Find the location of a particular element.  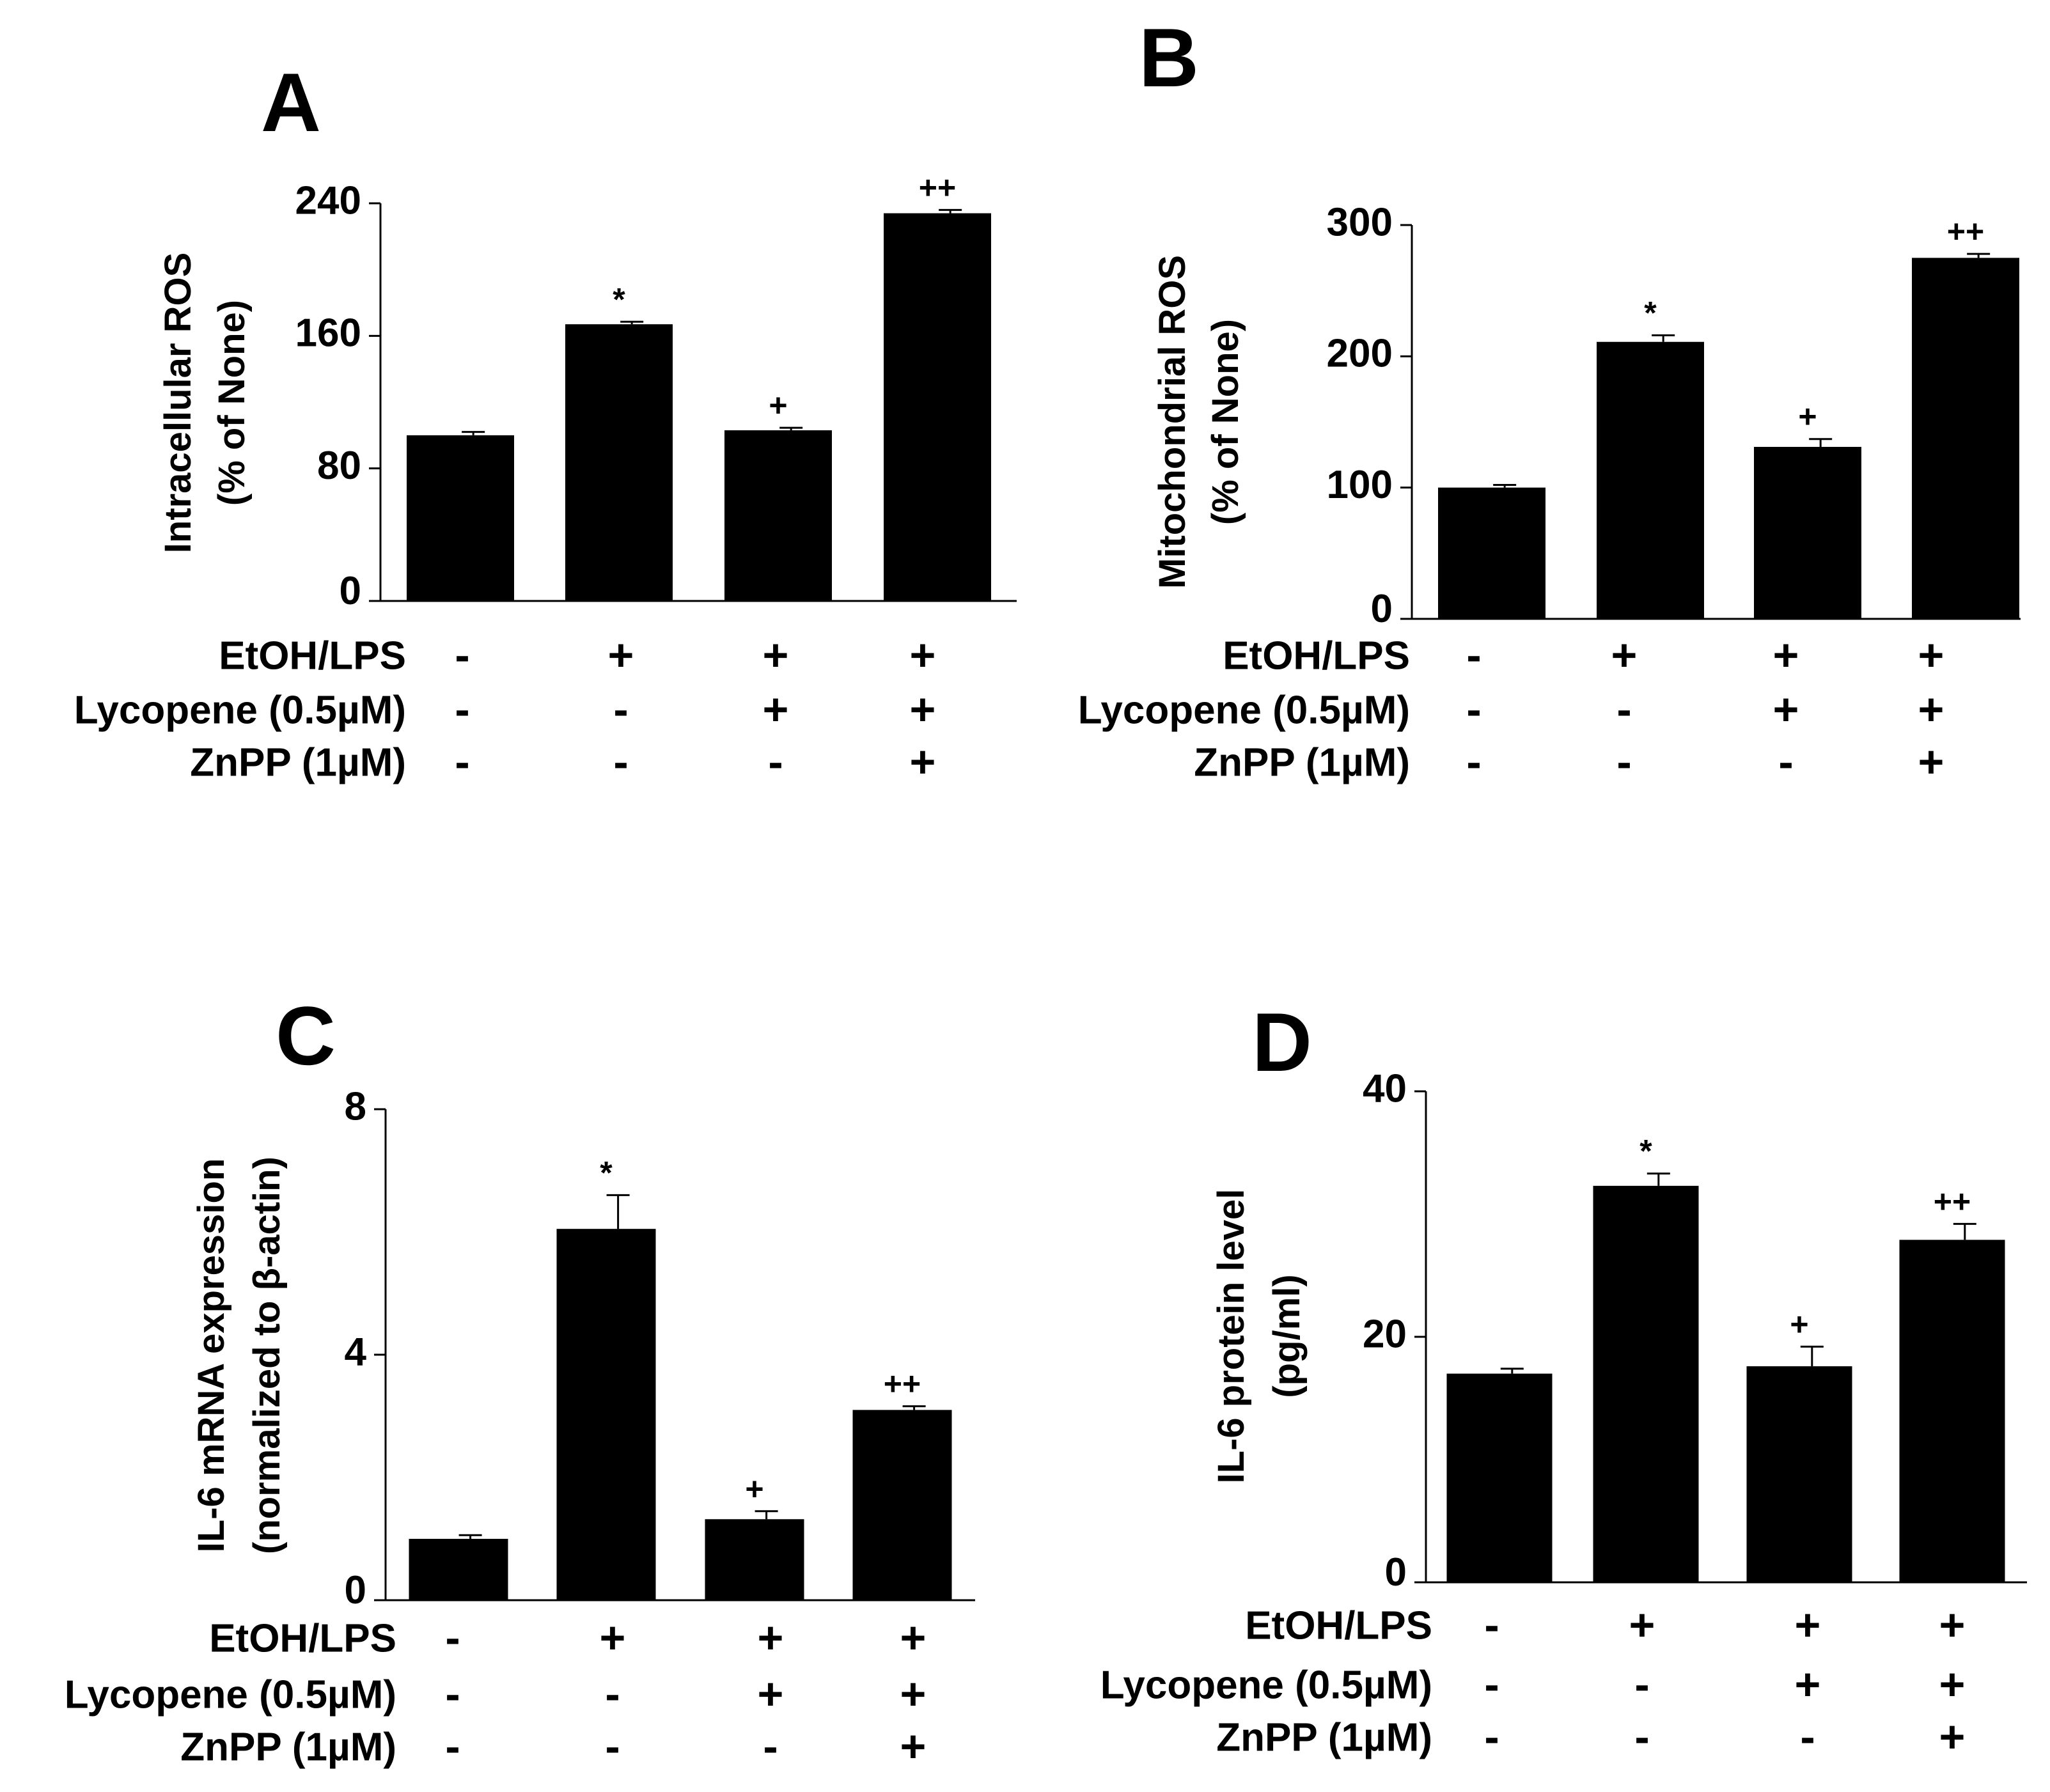

panel-letter: A is located at coordinates (291, 103).